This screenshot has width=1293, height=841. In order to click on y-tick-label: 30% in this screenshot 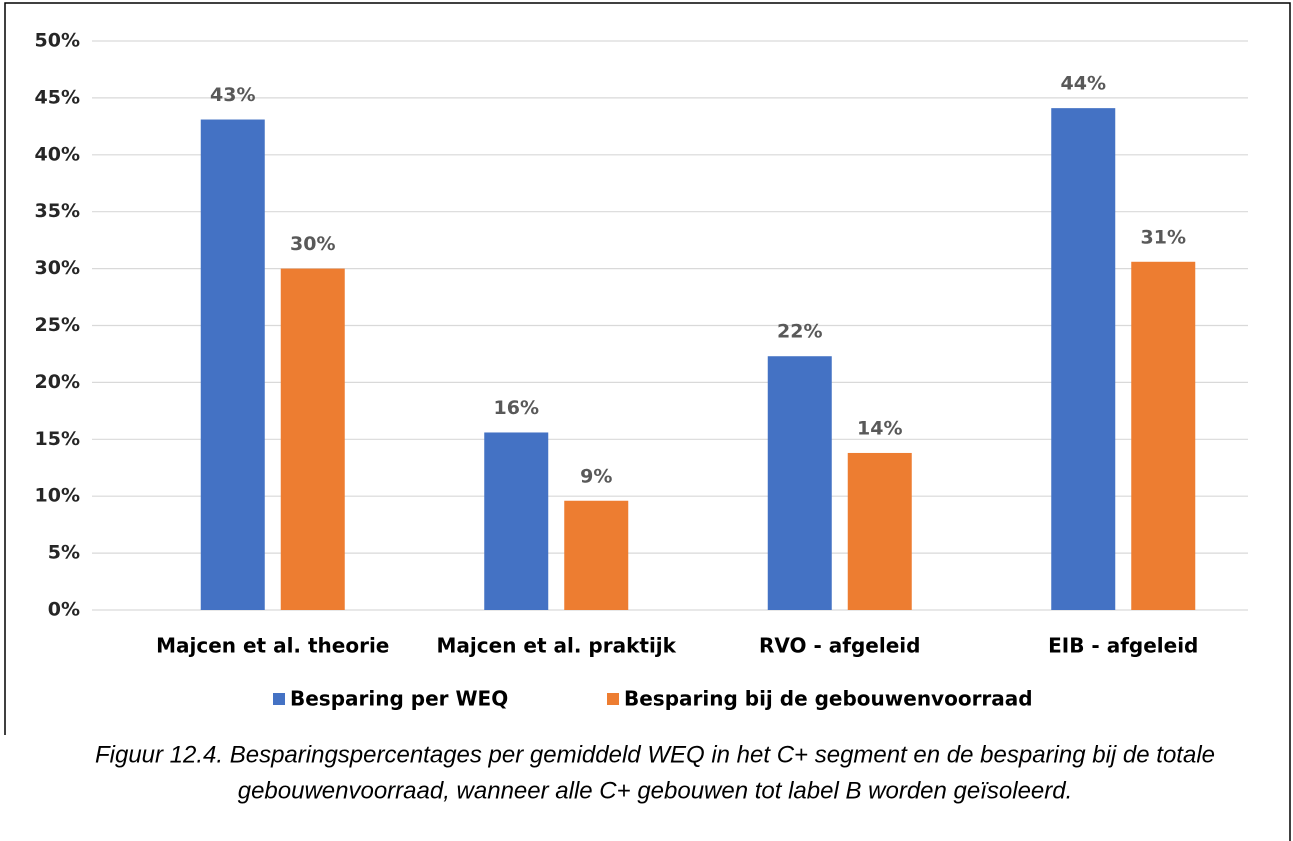, I will do `click(57, 268)`.